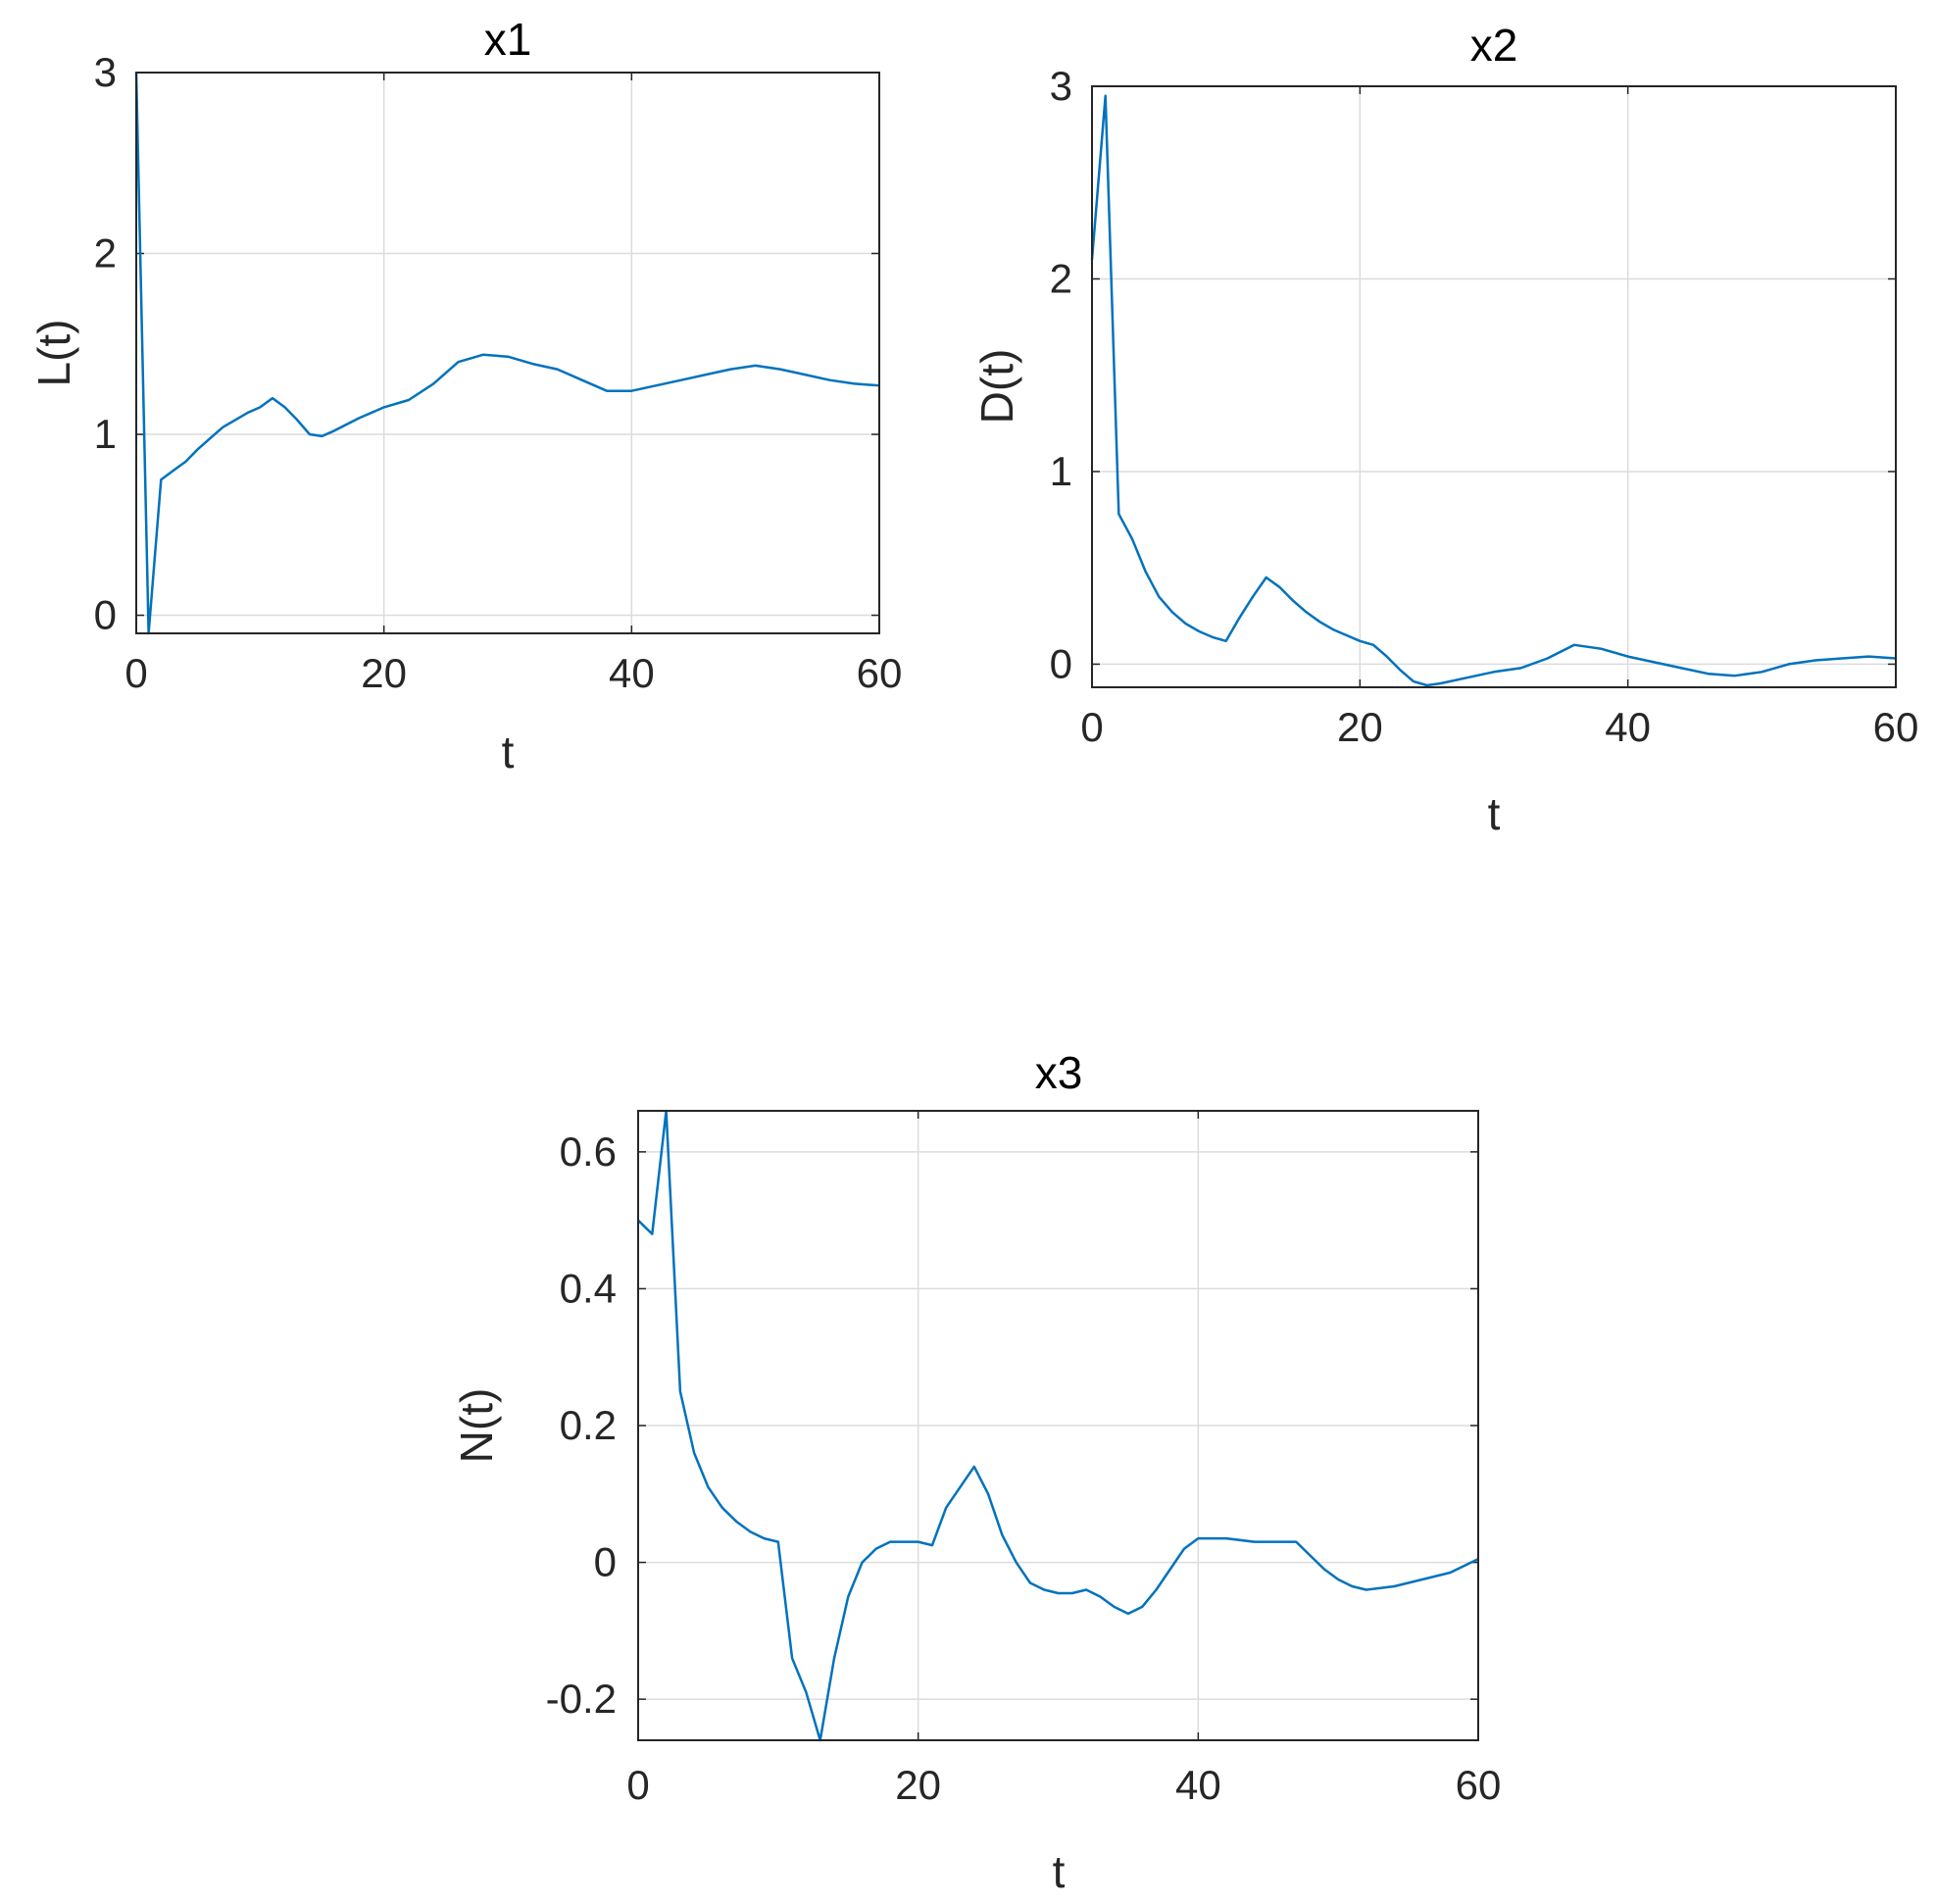  Describe the element at coordinates (588, 1151) in the screenshot. I see `y-tick-label: 0.6` at that location.